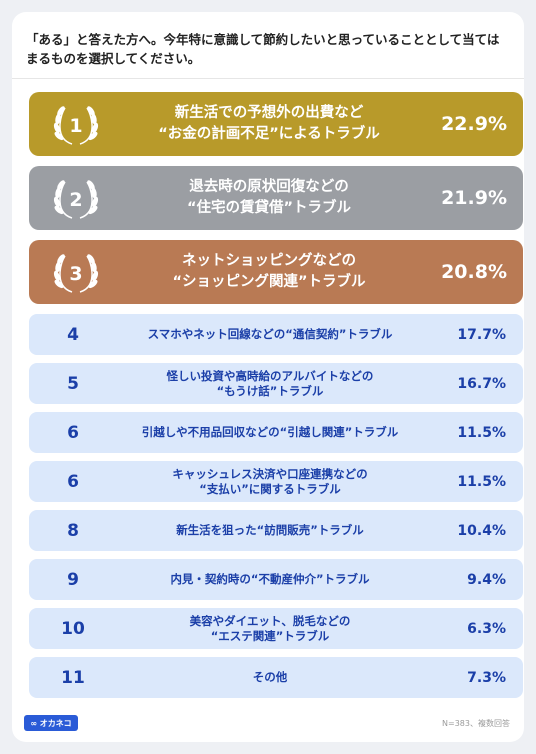  What do you see at coordinates (268, 78) in the screenshot?
I see `question-divider` at bounding box center [268, 78].